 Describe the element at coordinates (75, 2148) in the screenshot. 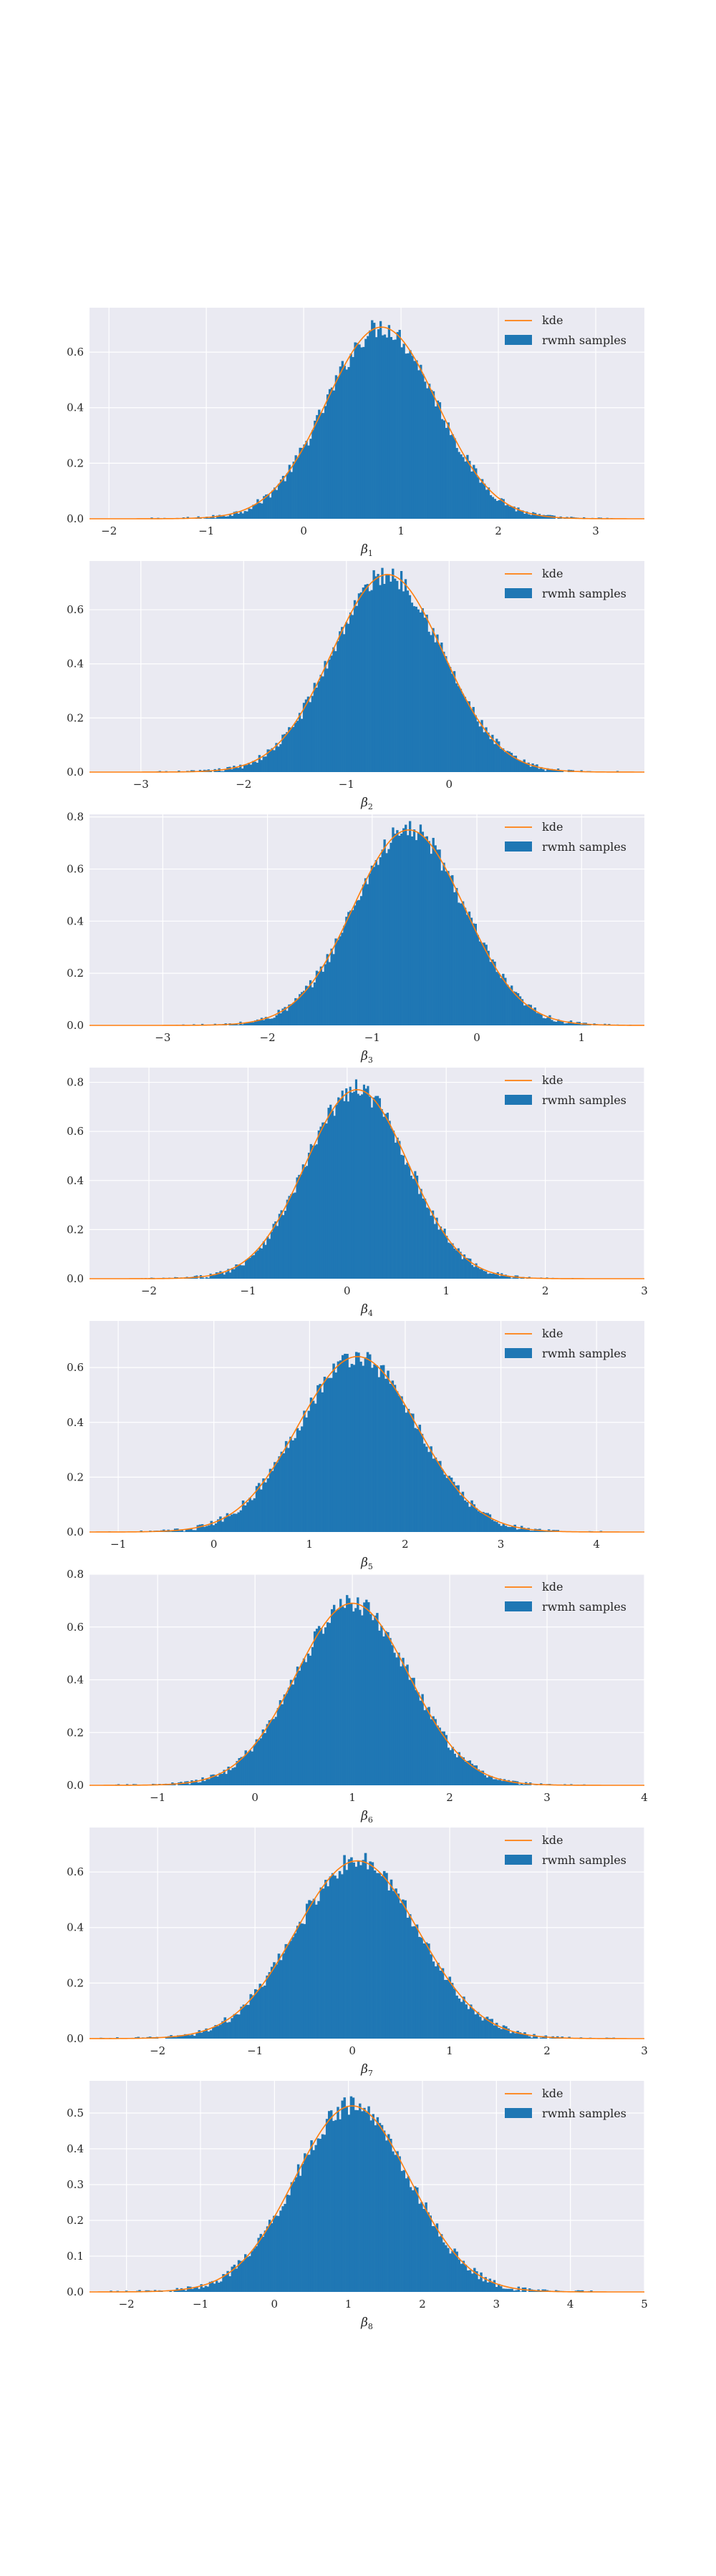

I see `y-tick-label: 0.4` at that location.